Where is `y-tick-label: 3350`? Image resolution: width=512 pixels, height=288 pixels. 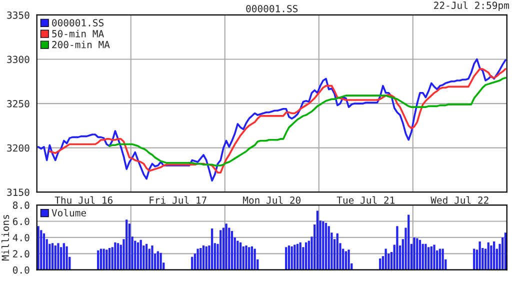
y-tick-label: 3350 is located at coordinates (18, 15).